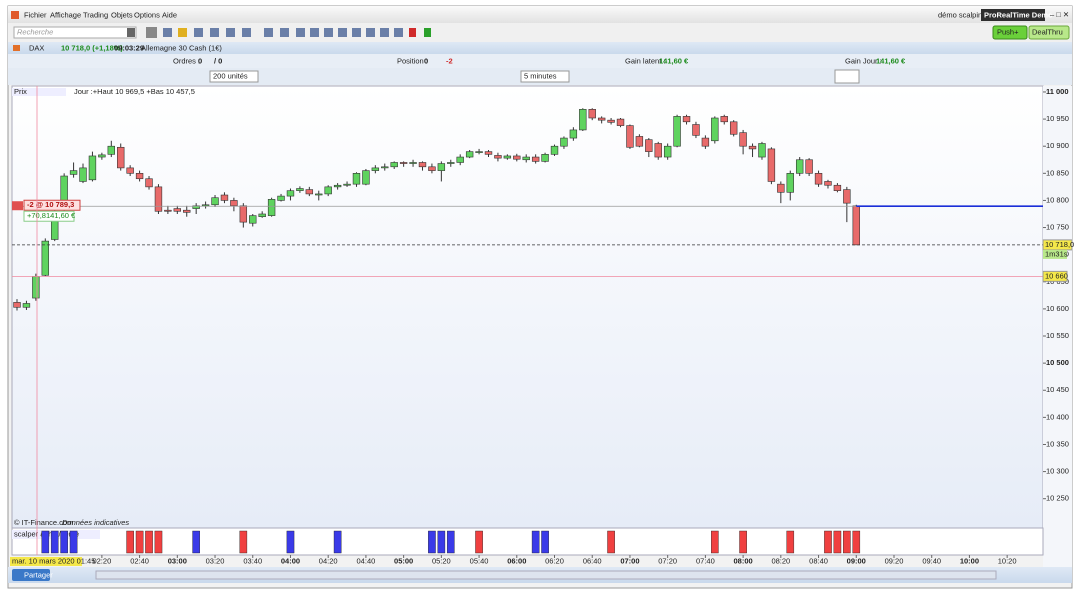 This screenshot has height=594, width=1080. I want to click on timer-box, so click(1055, 254).